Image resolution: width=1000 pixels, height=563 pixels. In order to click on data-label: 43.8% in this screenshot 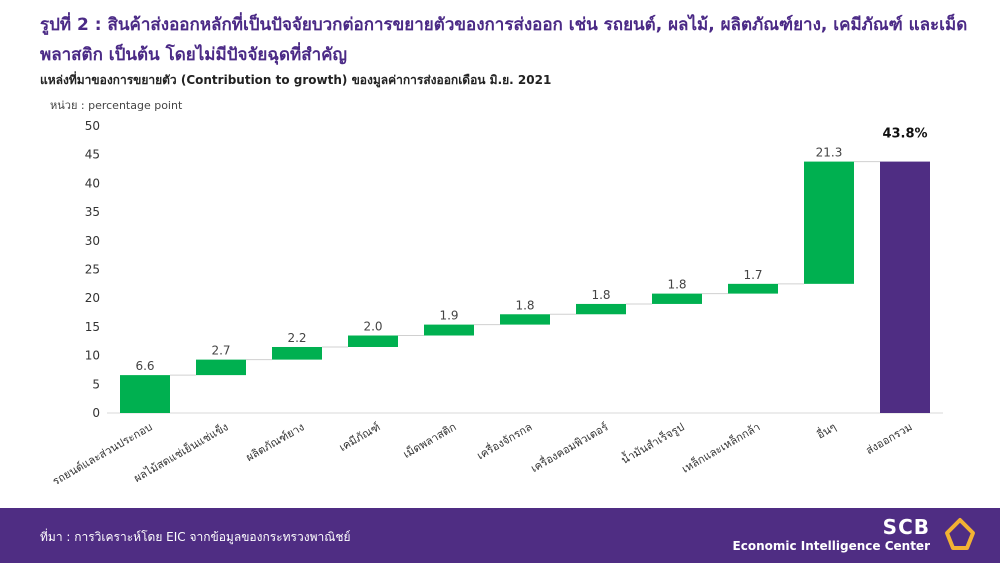, I will do `click(904, 134)`.